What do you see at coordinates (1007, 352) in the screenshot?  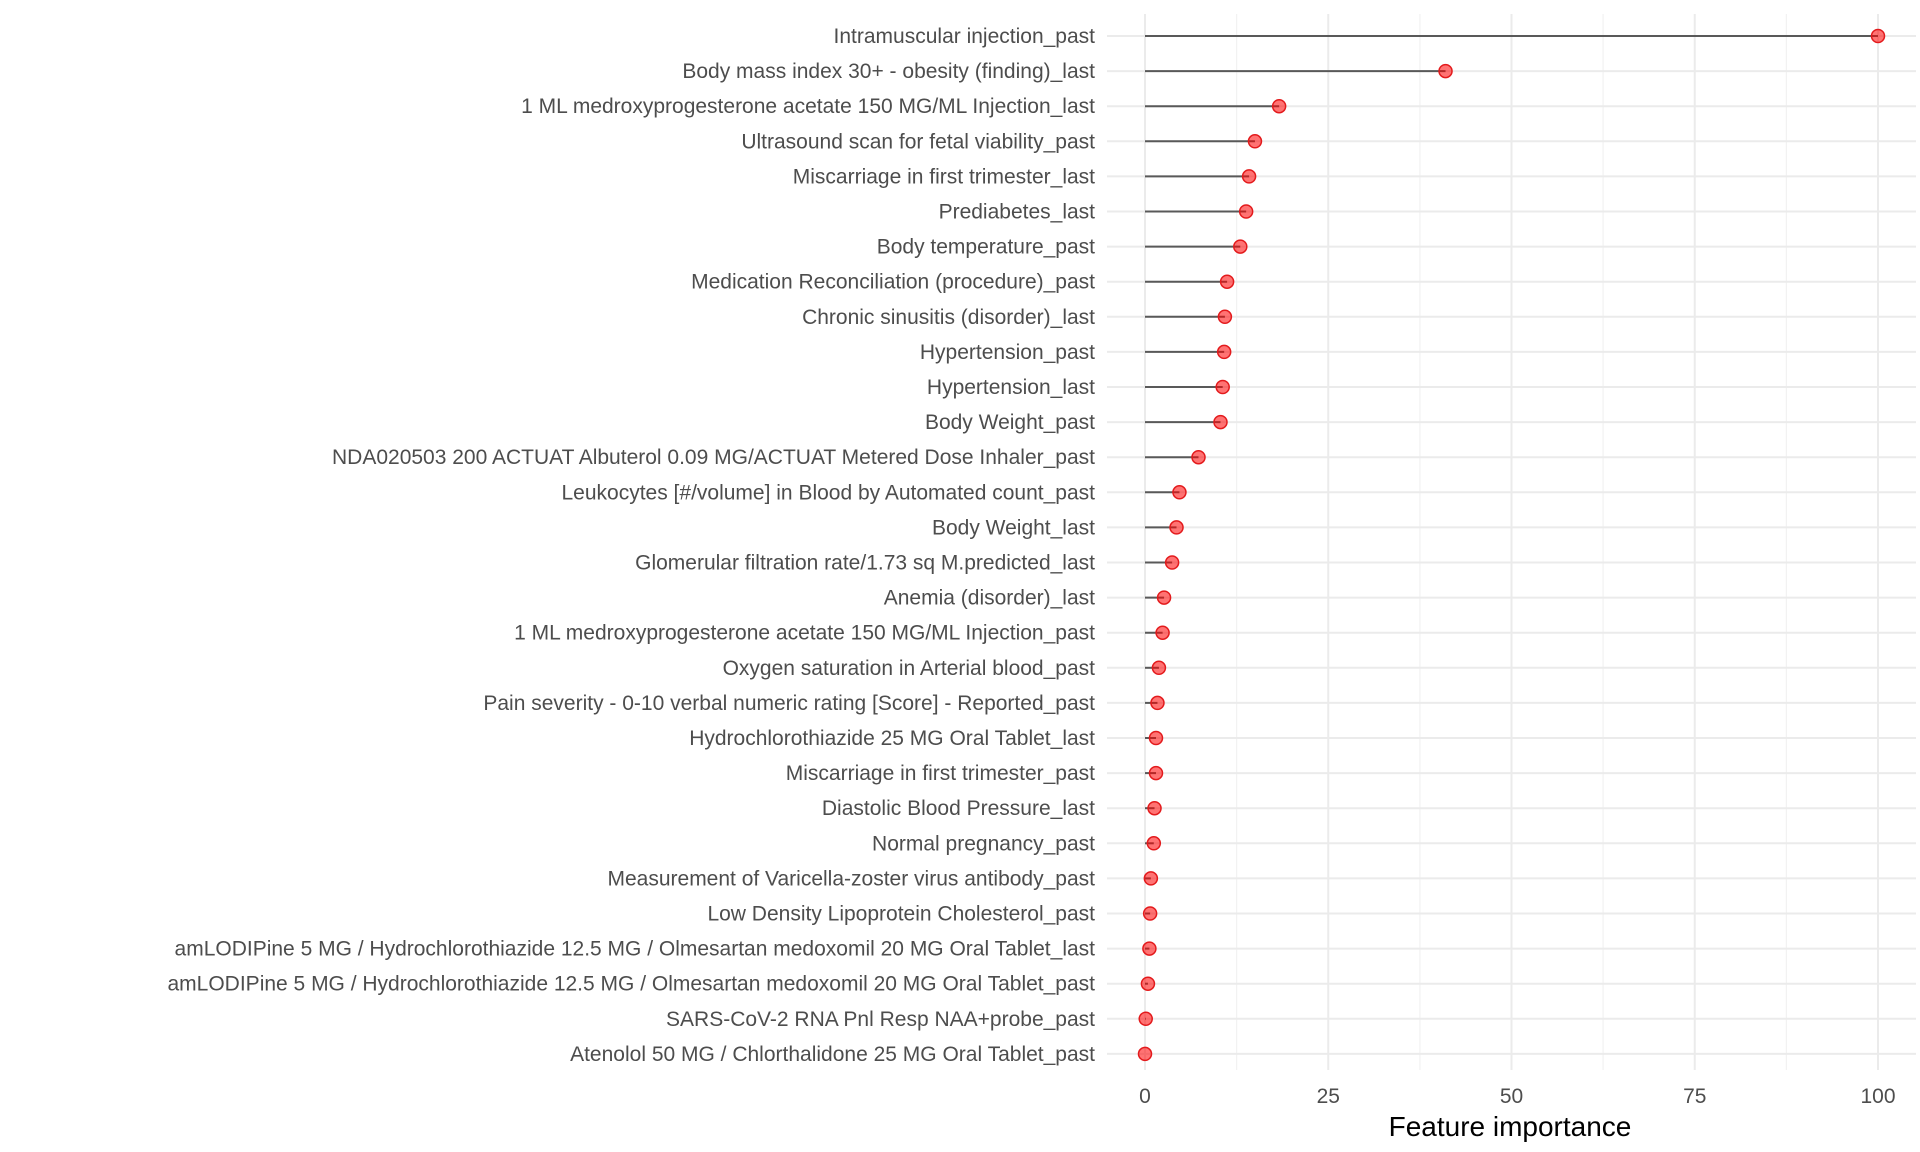 I see `category-label: Hypertension_past` at bounding box center [1007, 352].